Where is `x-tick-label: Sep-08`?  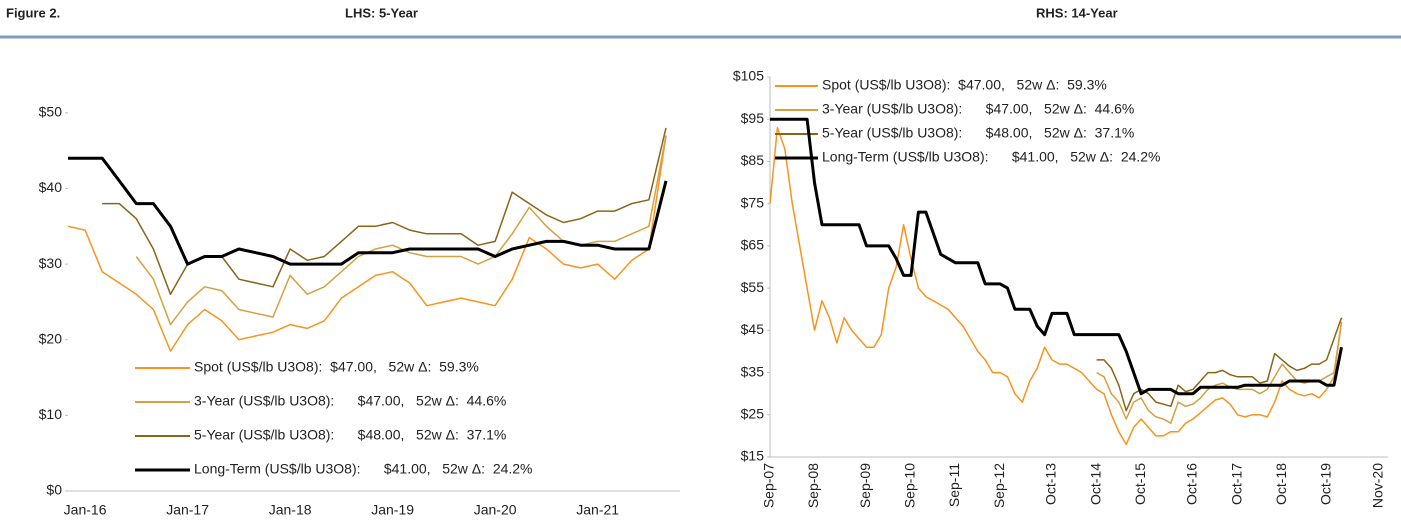
x-tick-label: Sep-08 is located at coordinates (813, 485).